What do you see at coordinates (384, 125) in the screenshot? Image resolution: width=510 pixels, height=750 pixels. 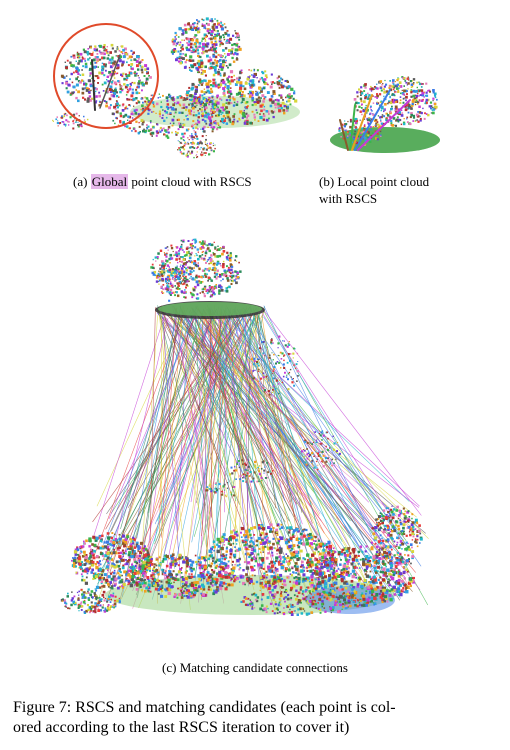 I see `branch` at bounding box center [384, 125].